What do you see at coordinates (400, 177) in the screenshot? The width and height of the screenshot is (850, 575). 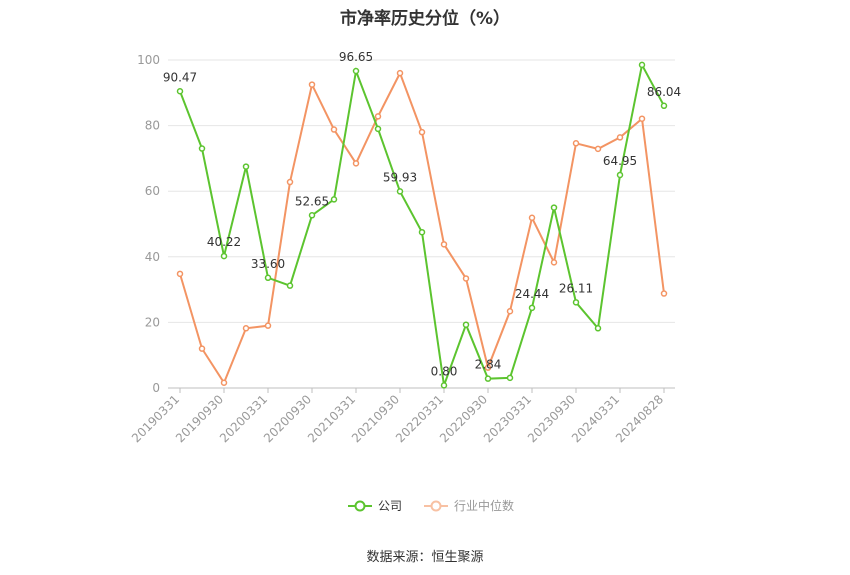 I see `data-label: 59.93` at bounding box center [400, 177].